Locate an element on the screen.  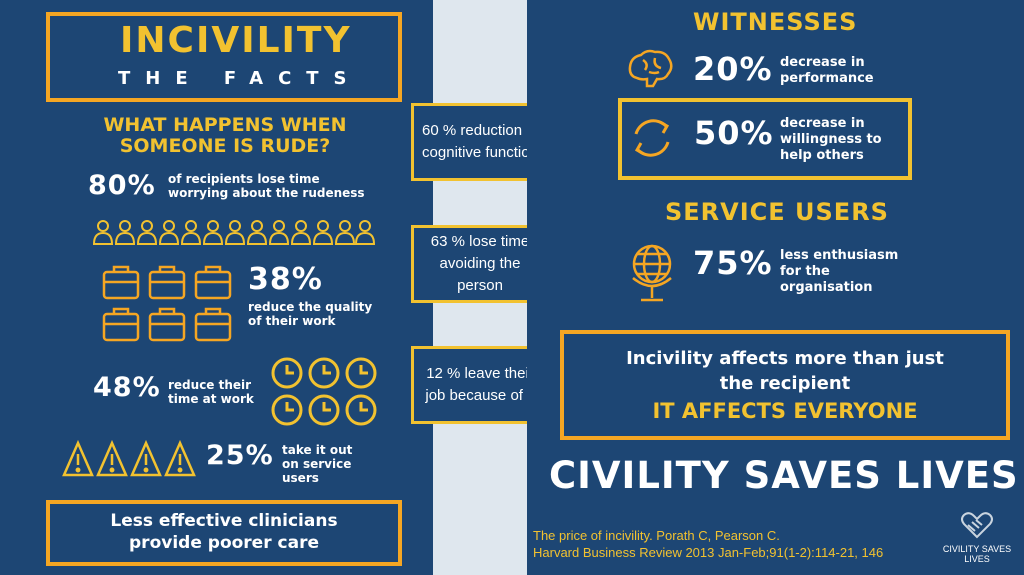
stat-25-line-3: users is located at coordinates (300, 478).